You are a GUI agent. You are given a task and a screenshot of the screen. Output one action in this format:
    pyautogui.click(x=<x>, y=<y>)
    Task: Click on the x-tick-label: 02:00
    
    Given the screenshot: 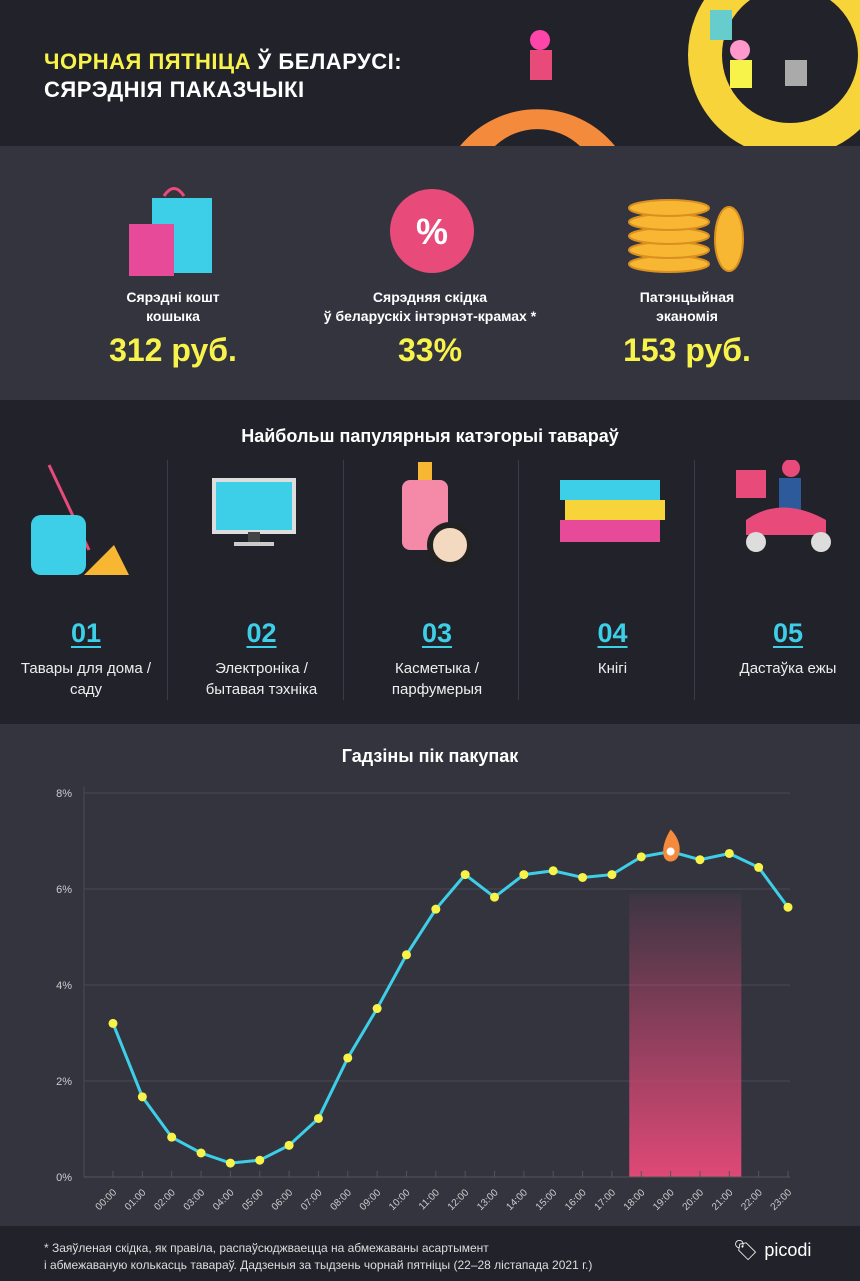 What is the action you would take?
    pyautogui.click(x=165, y=1200)
    